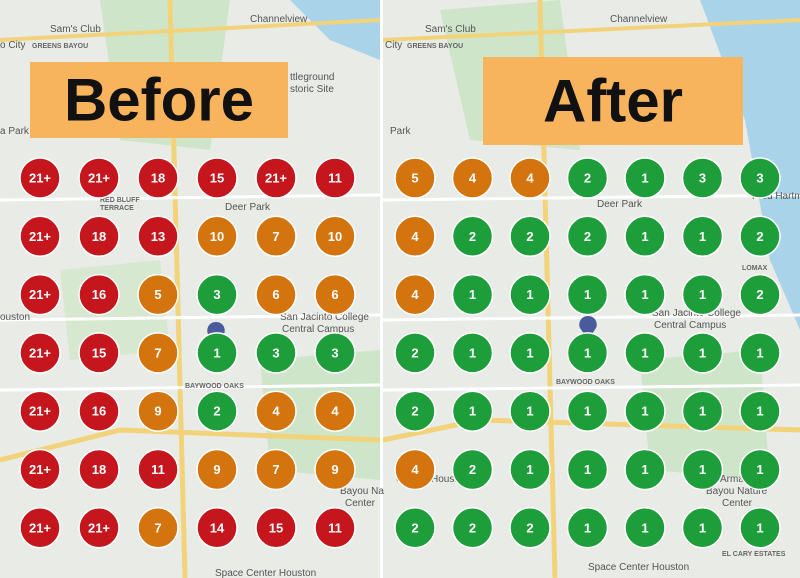 Image resolution: width=800 pixels, height=578 pixels. Describe the element at coordinates (157, 527) in the screenshot. I see `rank-label: 7` at that location.